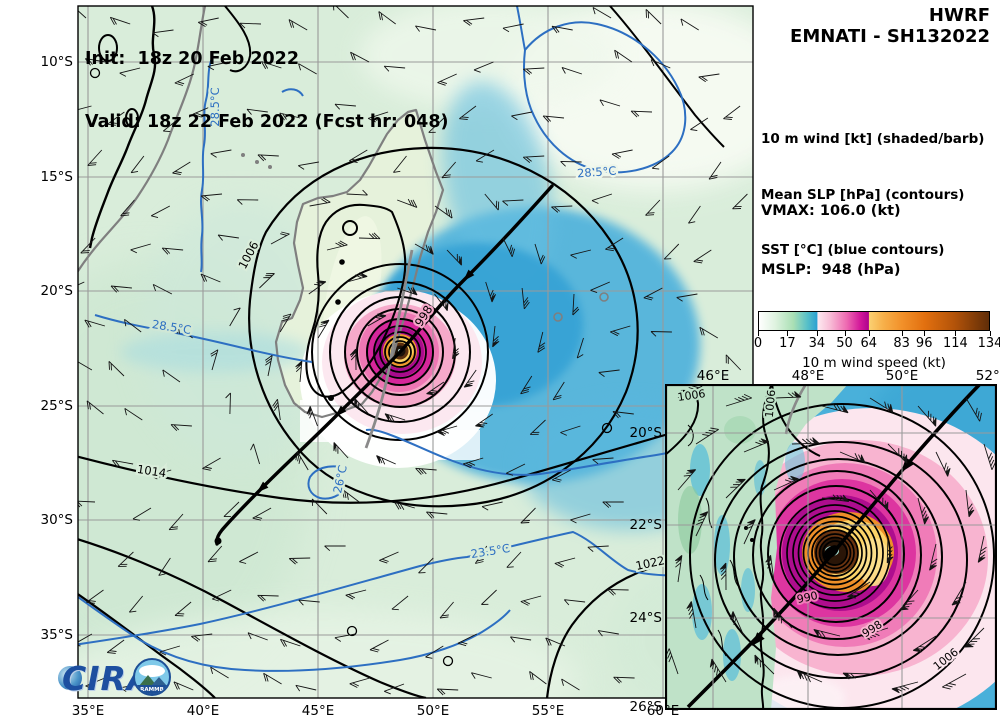 This screenshot has width=1000, height=722. I want to click on inset-coastline, so click(766, 547).